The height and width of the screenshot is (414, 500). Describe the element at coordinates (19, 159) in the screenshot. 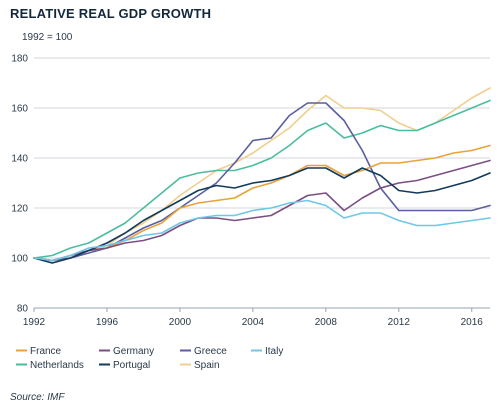

I see `y-tick-label: 140` at that location.